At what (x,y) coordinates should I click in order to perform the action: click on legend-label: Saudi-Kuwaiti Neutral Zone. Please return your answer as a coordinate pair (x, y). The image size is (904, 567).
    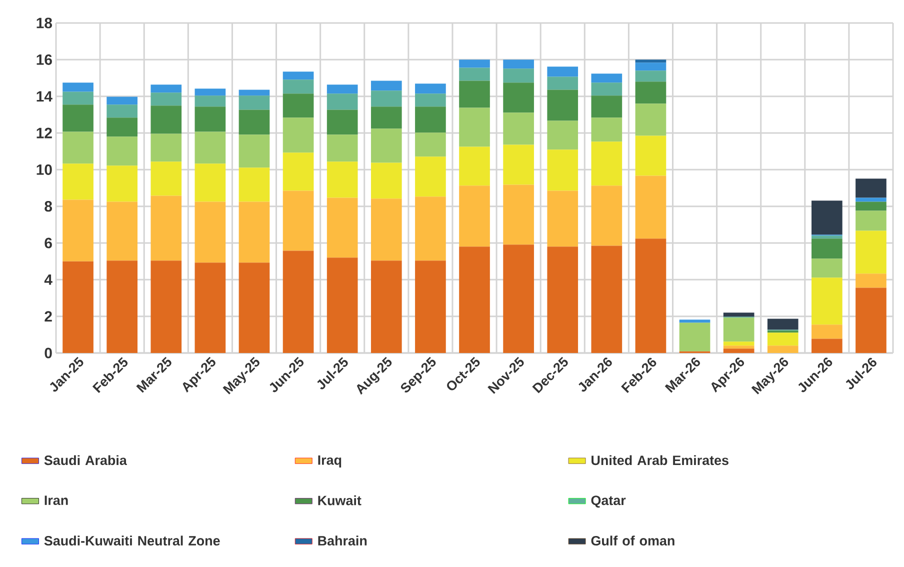
    Looking at the image, I should click on (132, 541).